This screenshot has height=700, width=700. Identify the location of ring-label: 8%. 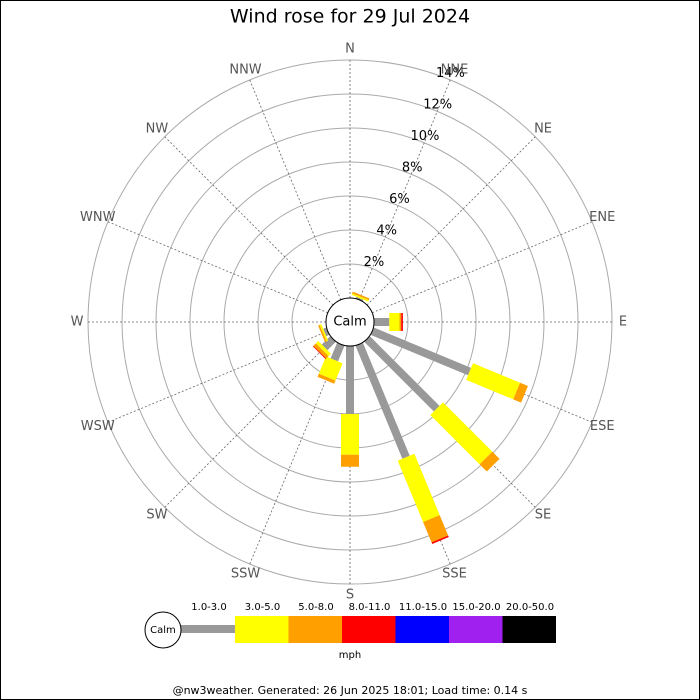
(412, 168).